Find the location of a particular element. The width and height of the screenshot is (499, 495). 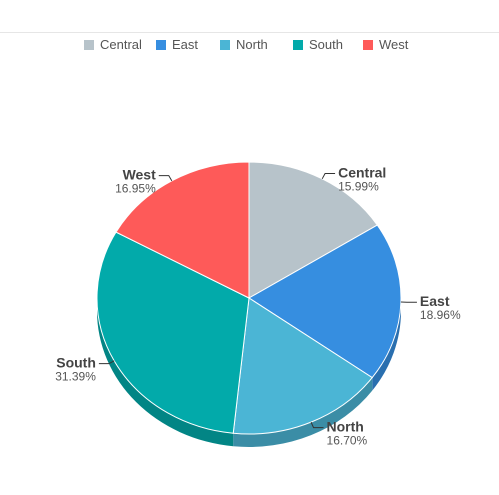

pie-side-north is located at coordinates (303, 412).